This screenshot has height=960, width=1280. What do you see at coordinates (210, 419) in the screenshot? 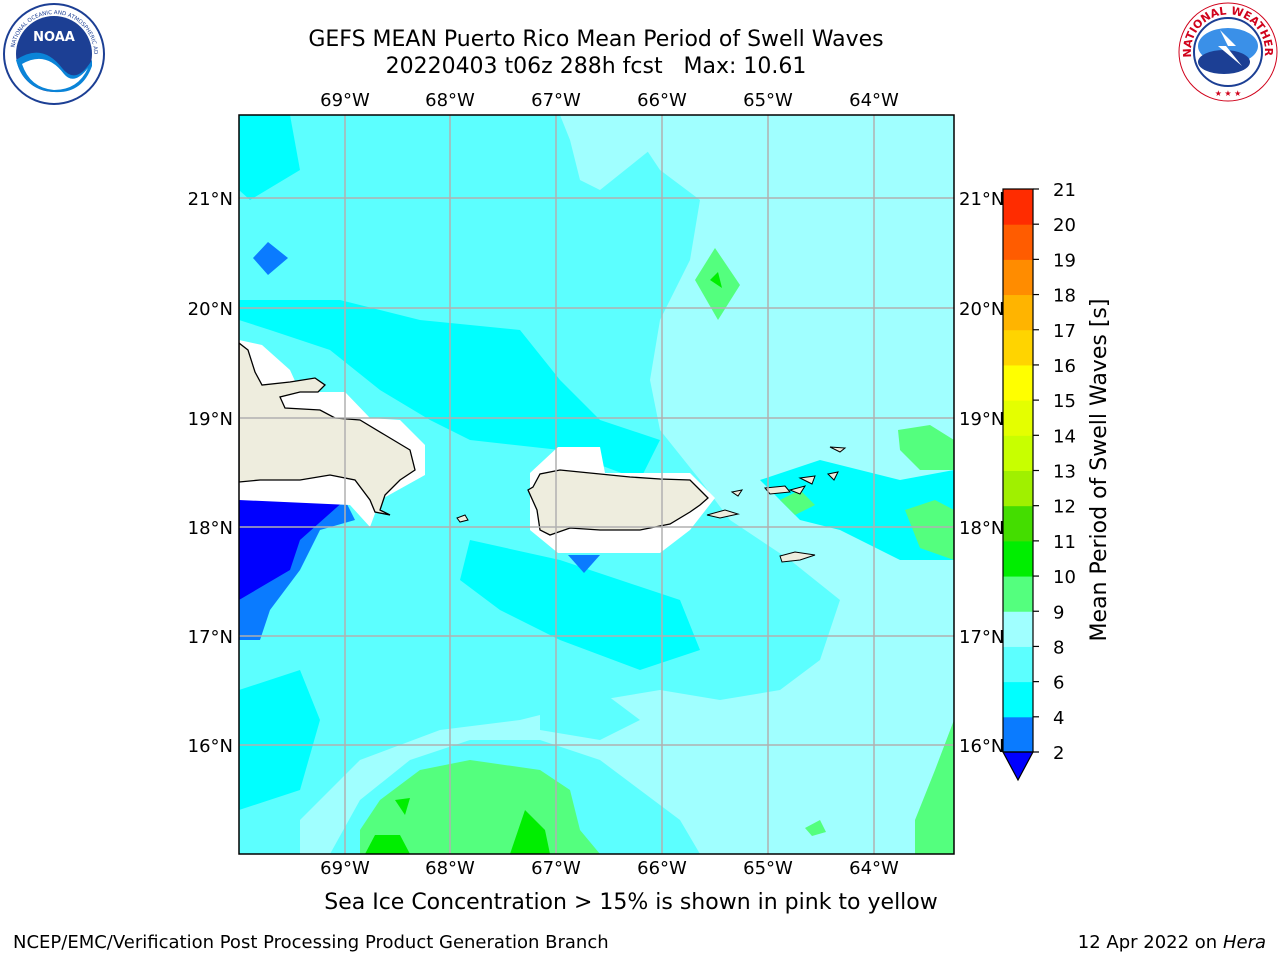
I see `lat-label-left: 19°N` at bounding box center [210, 419].